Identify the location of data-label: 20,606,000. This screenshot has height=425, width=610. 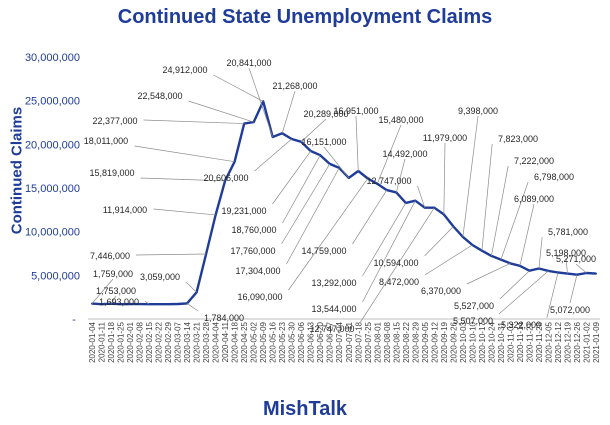
(225, 178).